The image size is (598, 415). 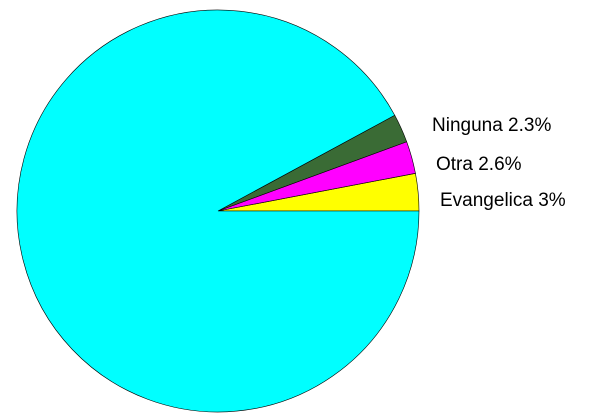 What do you see at coordinates (503, 200) in the screenshot?
I see `slice-label-evangelica: Evangelica 3%` at bounding box center [503, 200].